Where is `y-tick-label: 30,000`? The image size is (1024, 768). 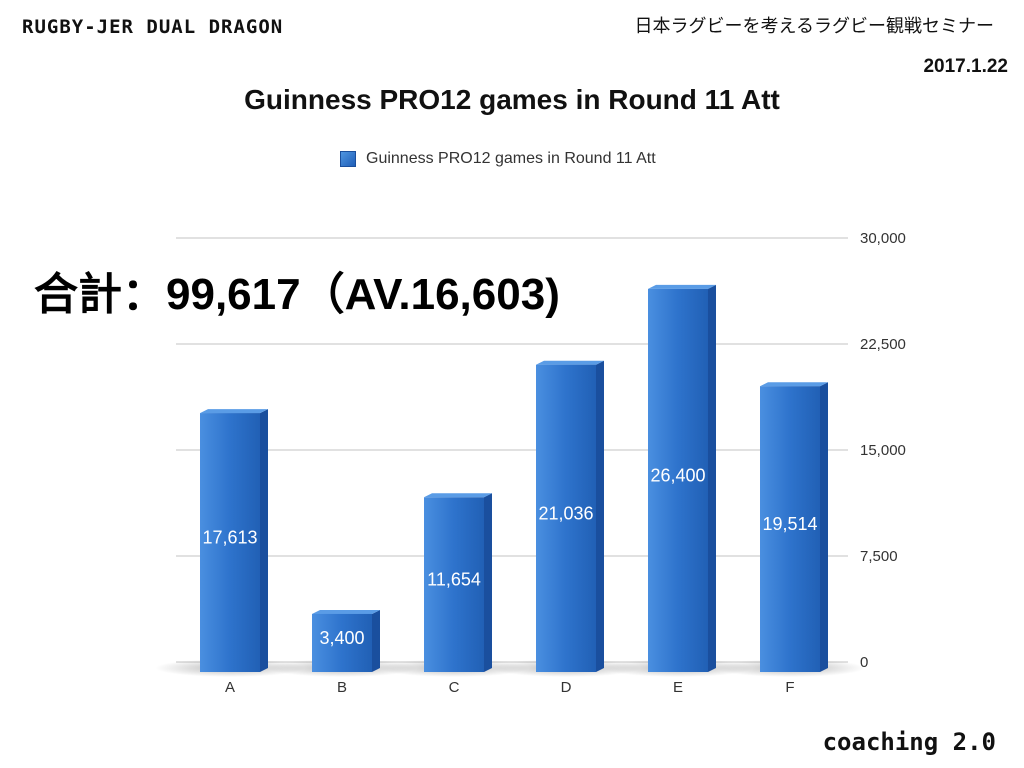
y-tick-label: 30,000 is located at coordinates (883, 238).